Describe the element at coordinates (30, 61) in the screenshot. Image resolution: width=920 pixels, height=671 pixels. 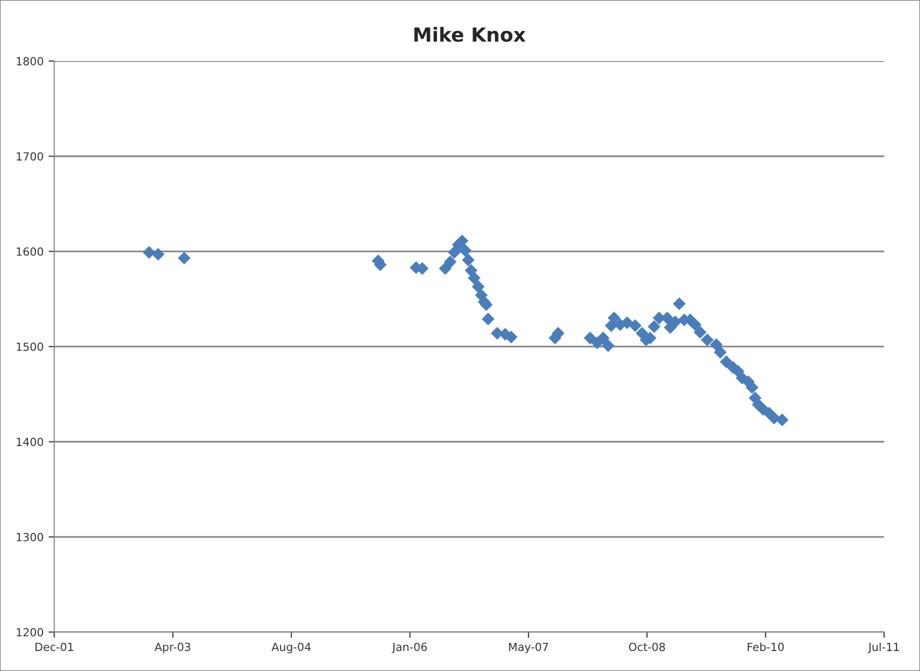
I see `y-tick-label: 1800` at that location.